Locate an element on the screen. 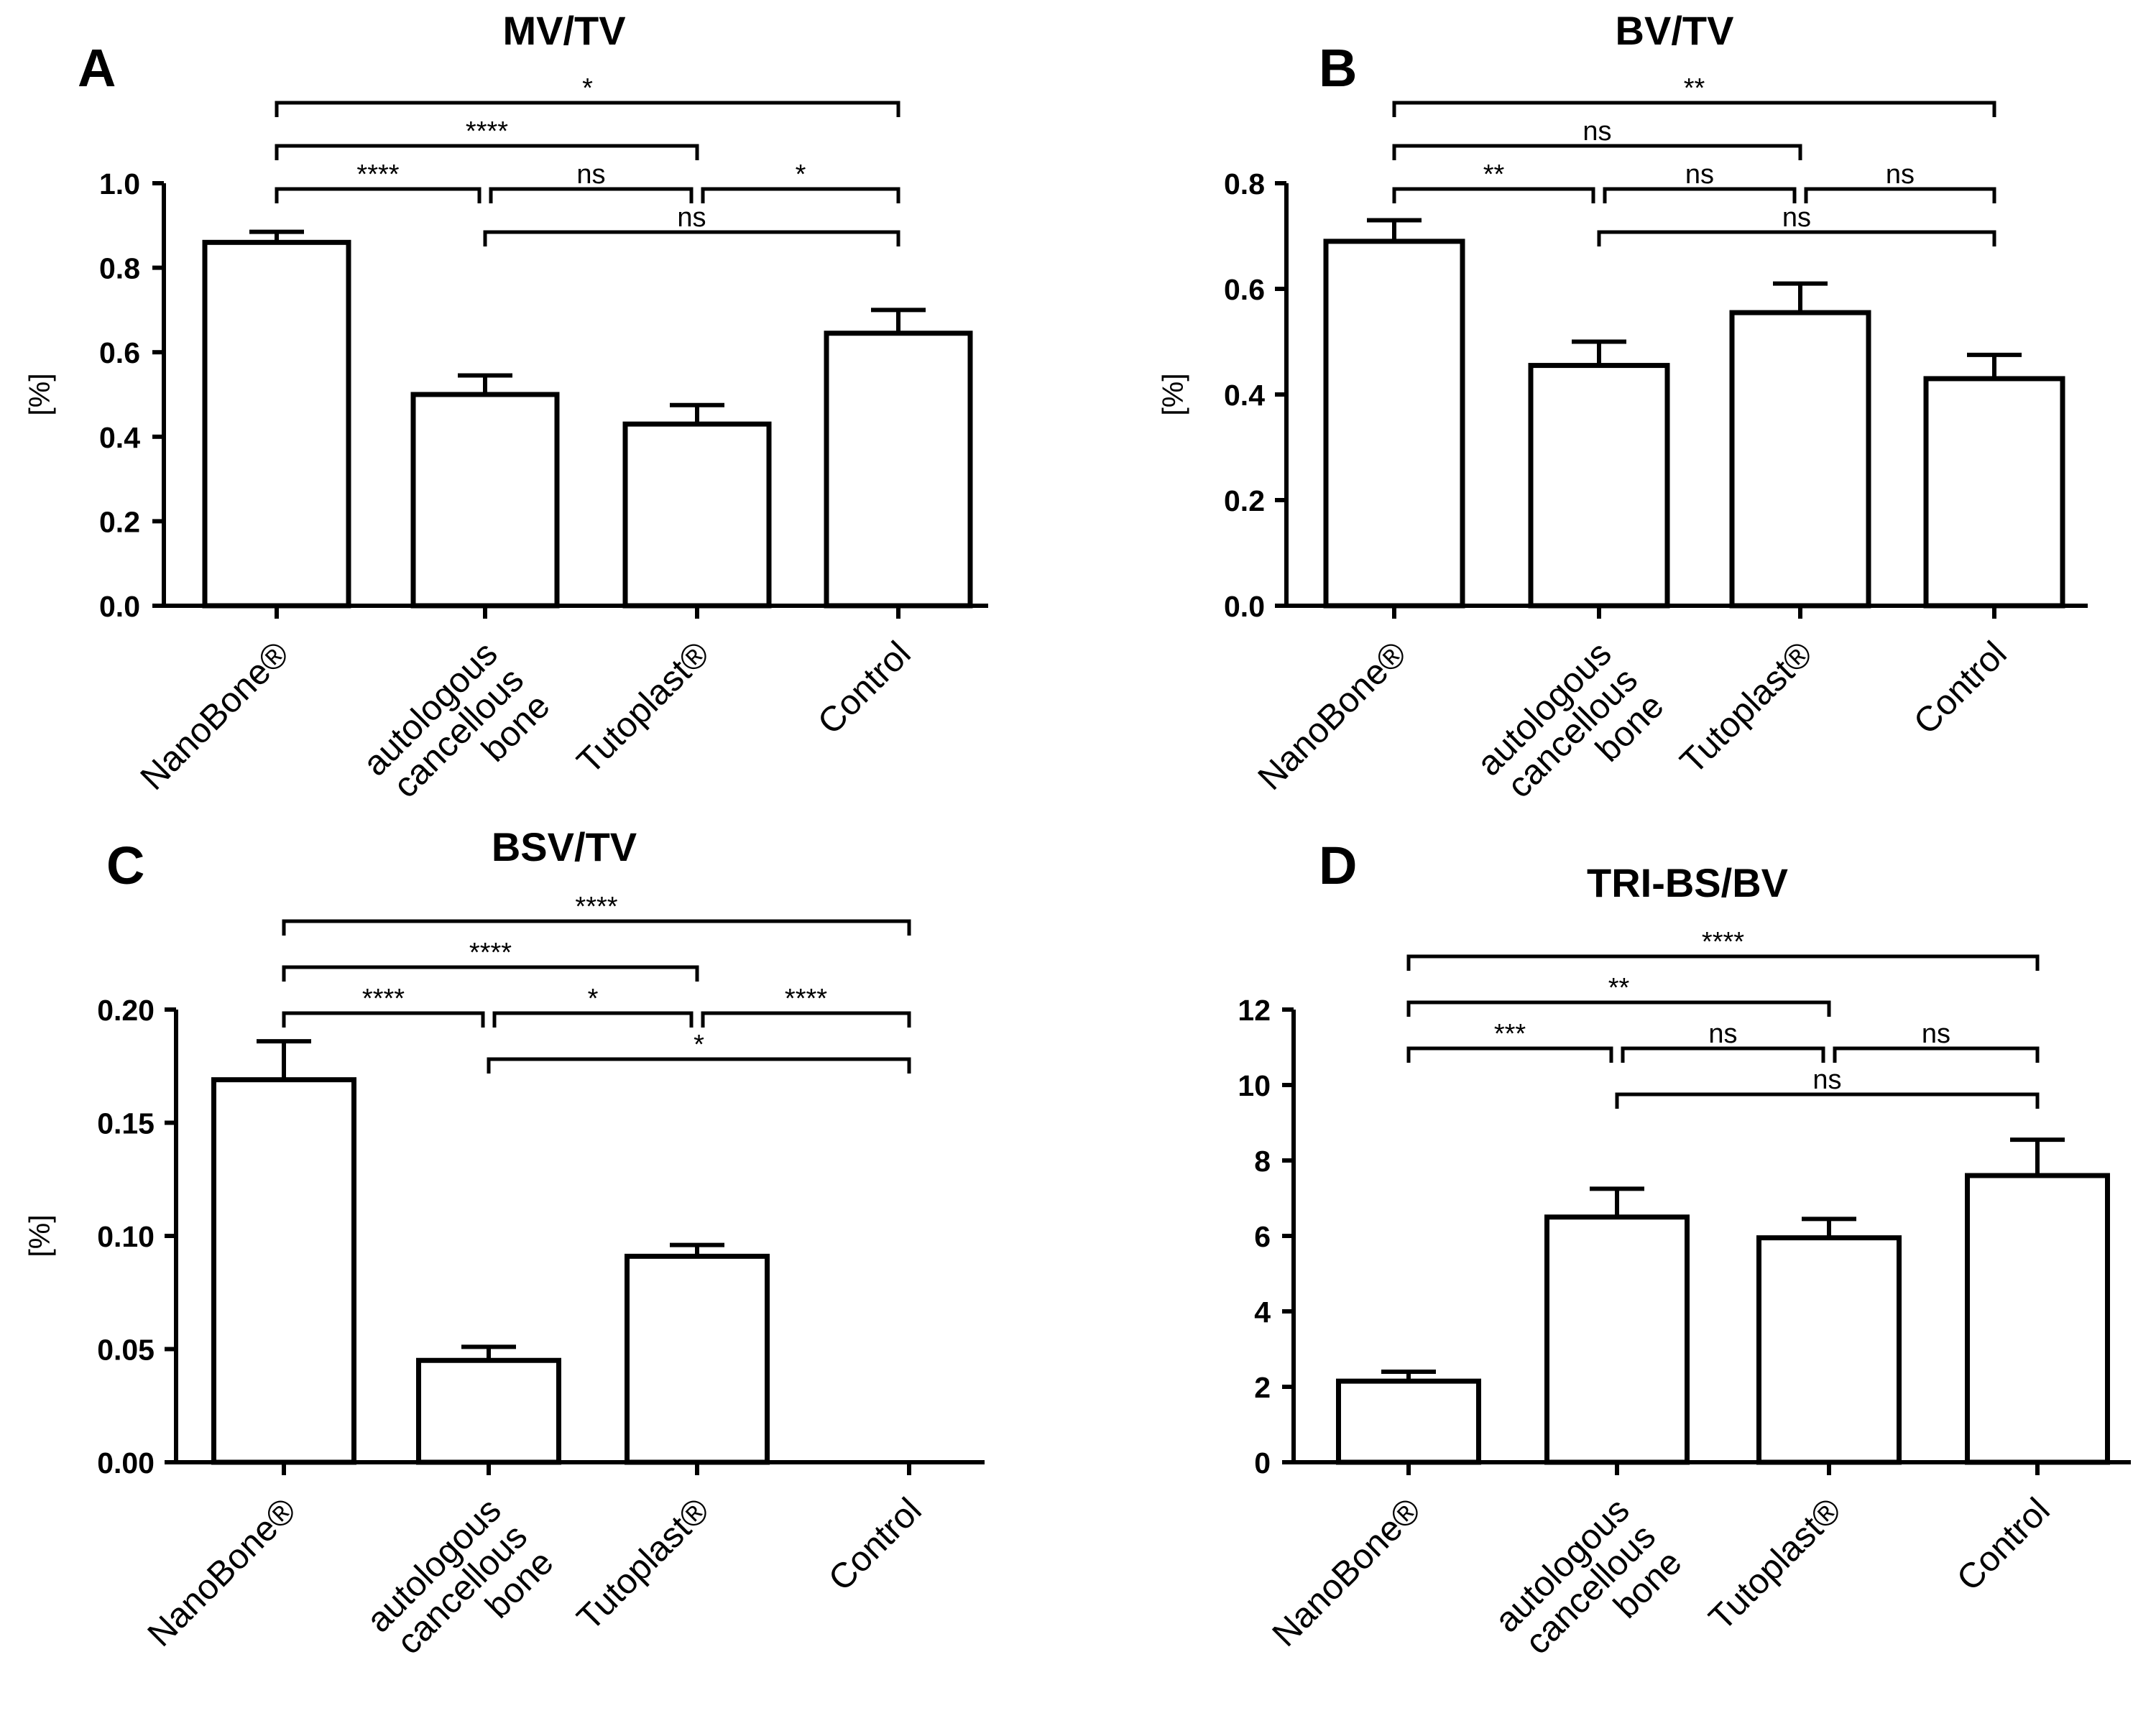  y-tick-label: 1.0 is located at coordinates (120, 183).